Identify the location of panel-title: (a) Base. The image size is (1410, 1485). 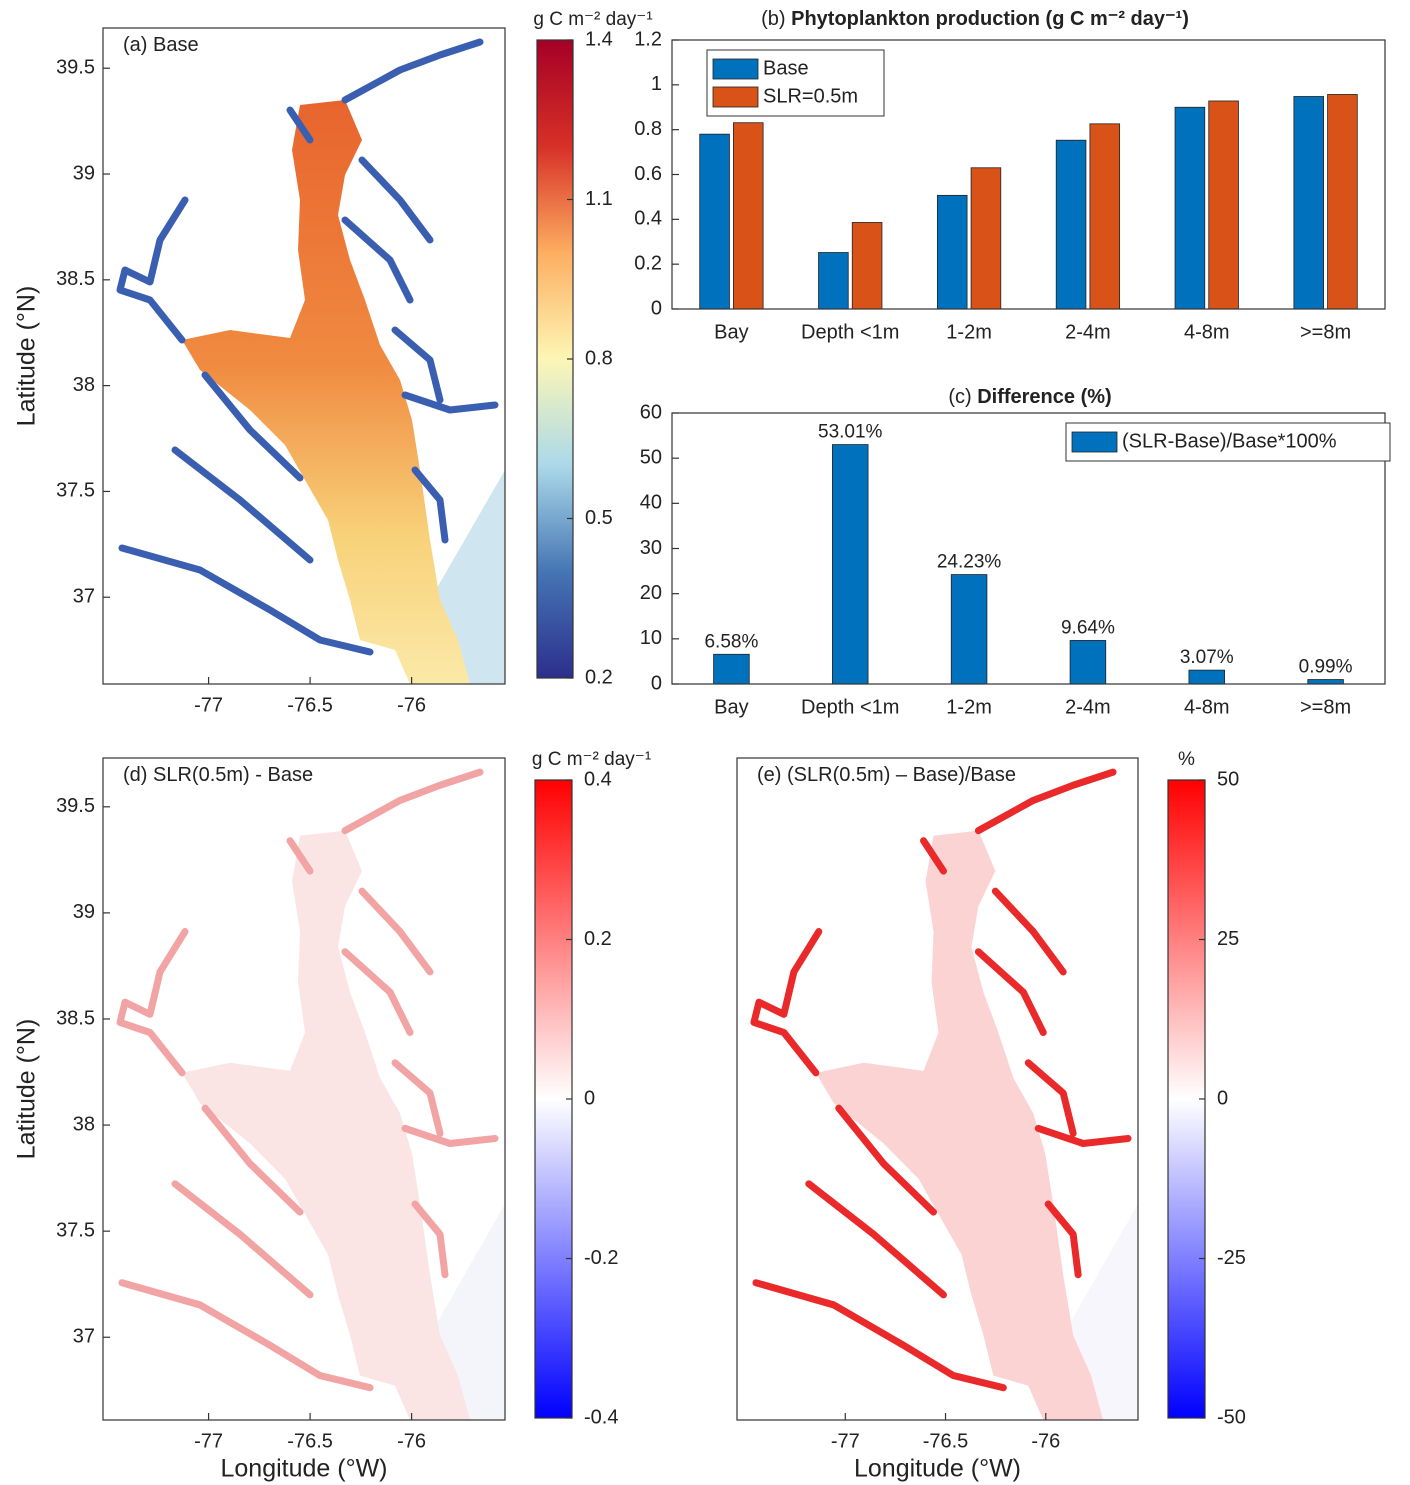
(161, 45).